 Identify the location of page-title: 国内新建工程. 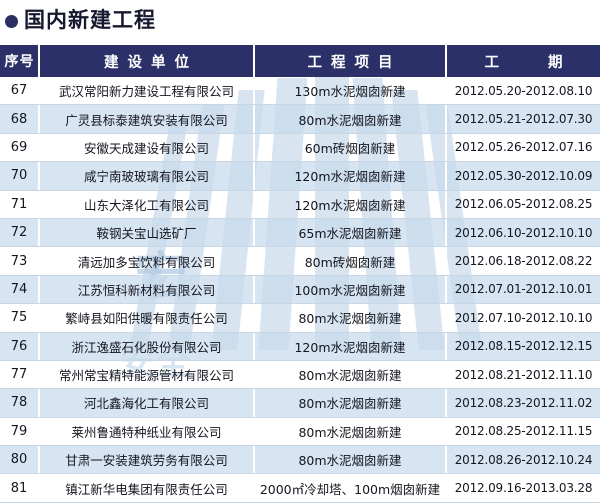
(300, 21).